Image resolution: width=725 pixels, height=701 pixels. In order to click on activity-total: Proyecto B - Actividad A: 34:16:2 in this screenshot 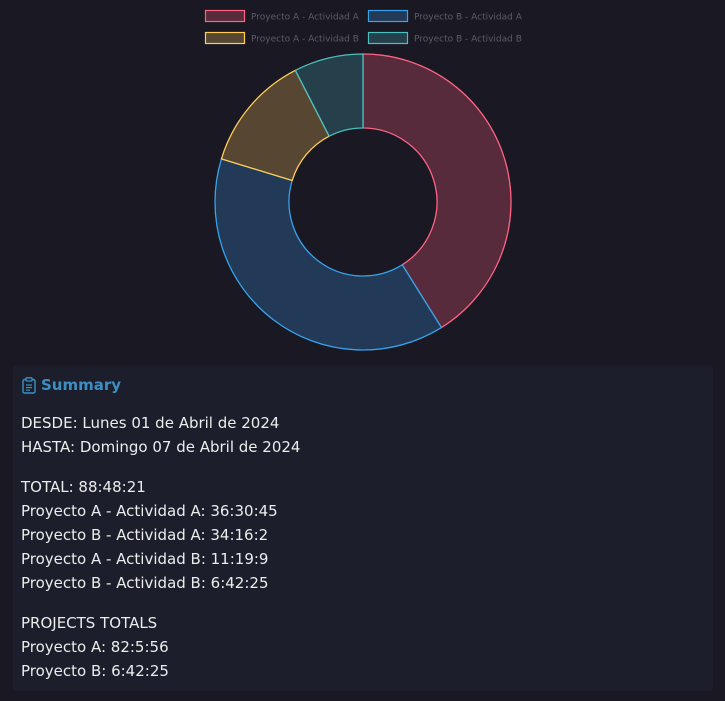, I will do `click(145, 535)`.